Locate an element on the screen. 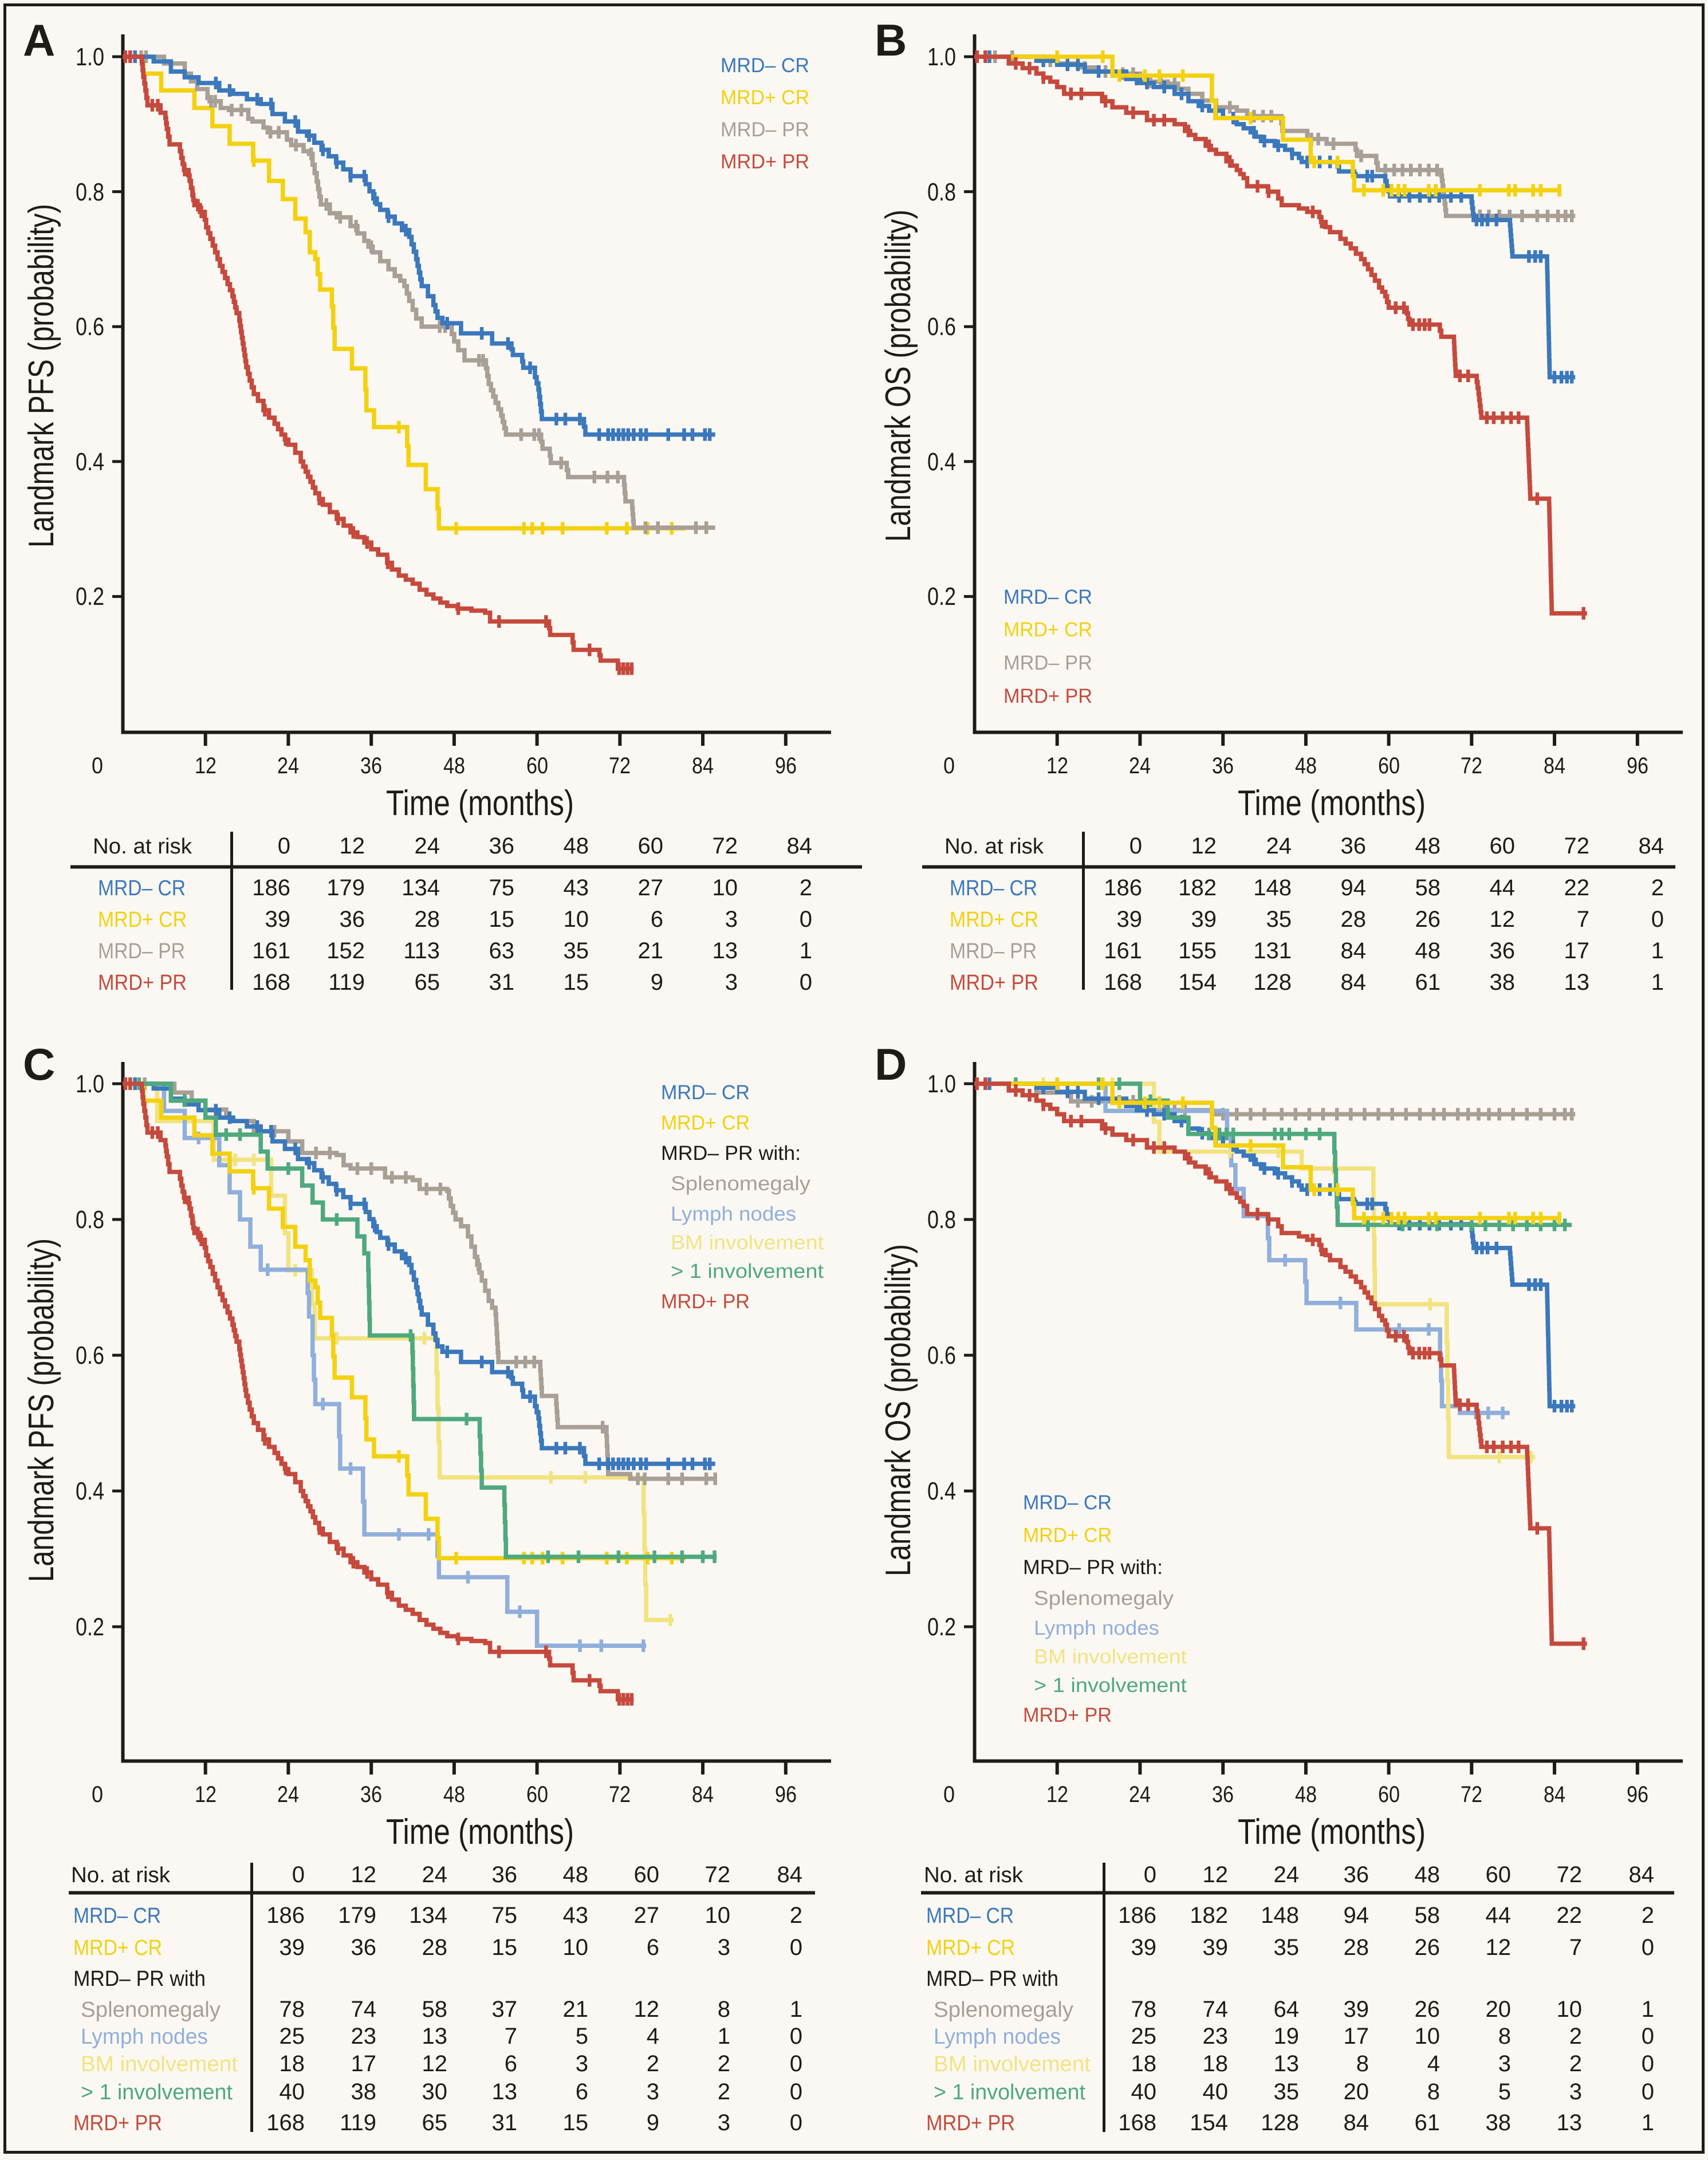 The width and height of the screenshot is (1708, 2160). svg-text: 21 is located at coordinates (576, 2009).